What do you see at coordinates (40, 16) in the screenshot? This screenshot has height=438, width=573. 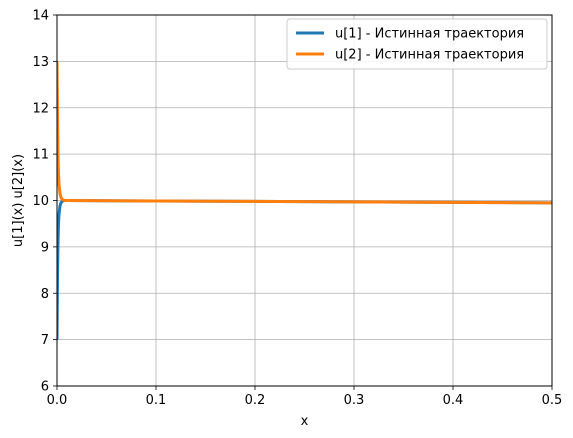 I see `y-tick-label: 14` at bounding box center [40, 16].